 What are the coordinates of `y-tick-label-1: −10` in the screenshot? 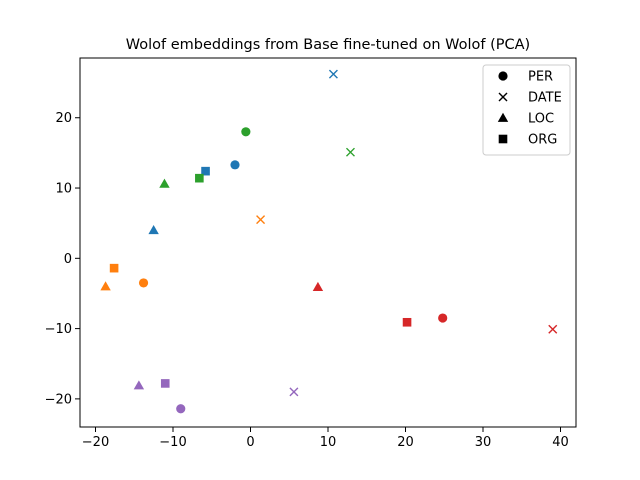 It's located at (58, 329).